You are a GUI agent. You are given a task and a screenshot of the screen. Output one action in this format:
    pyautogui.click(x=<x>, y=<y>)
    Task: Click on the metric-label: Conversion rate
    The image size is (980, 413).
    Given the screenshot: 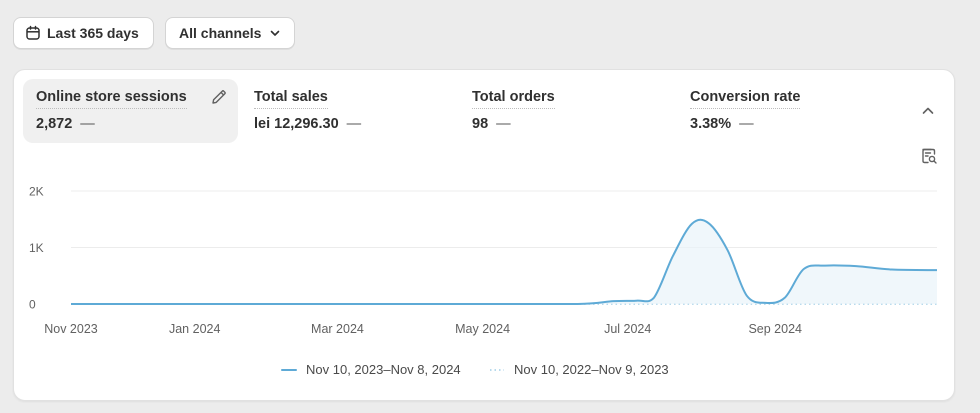 What is the action you would take?
    pyautogui.click(x=745, y=98)
    